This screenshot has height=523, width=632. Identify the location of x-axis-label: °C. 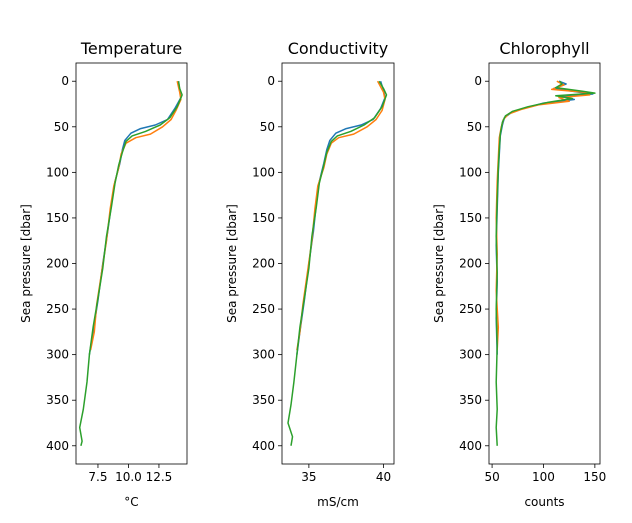
(131, 502).